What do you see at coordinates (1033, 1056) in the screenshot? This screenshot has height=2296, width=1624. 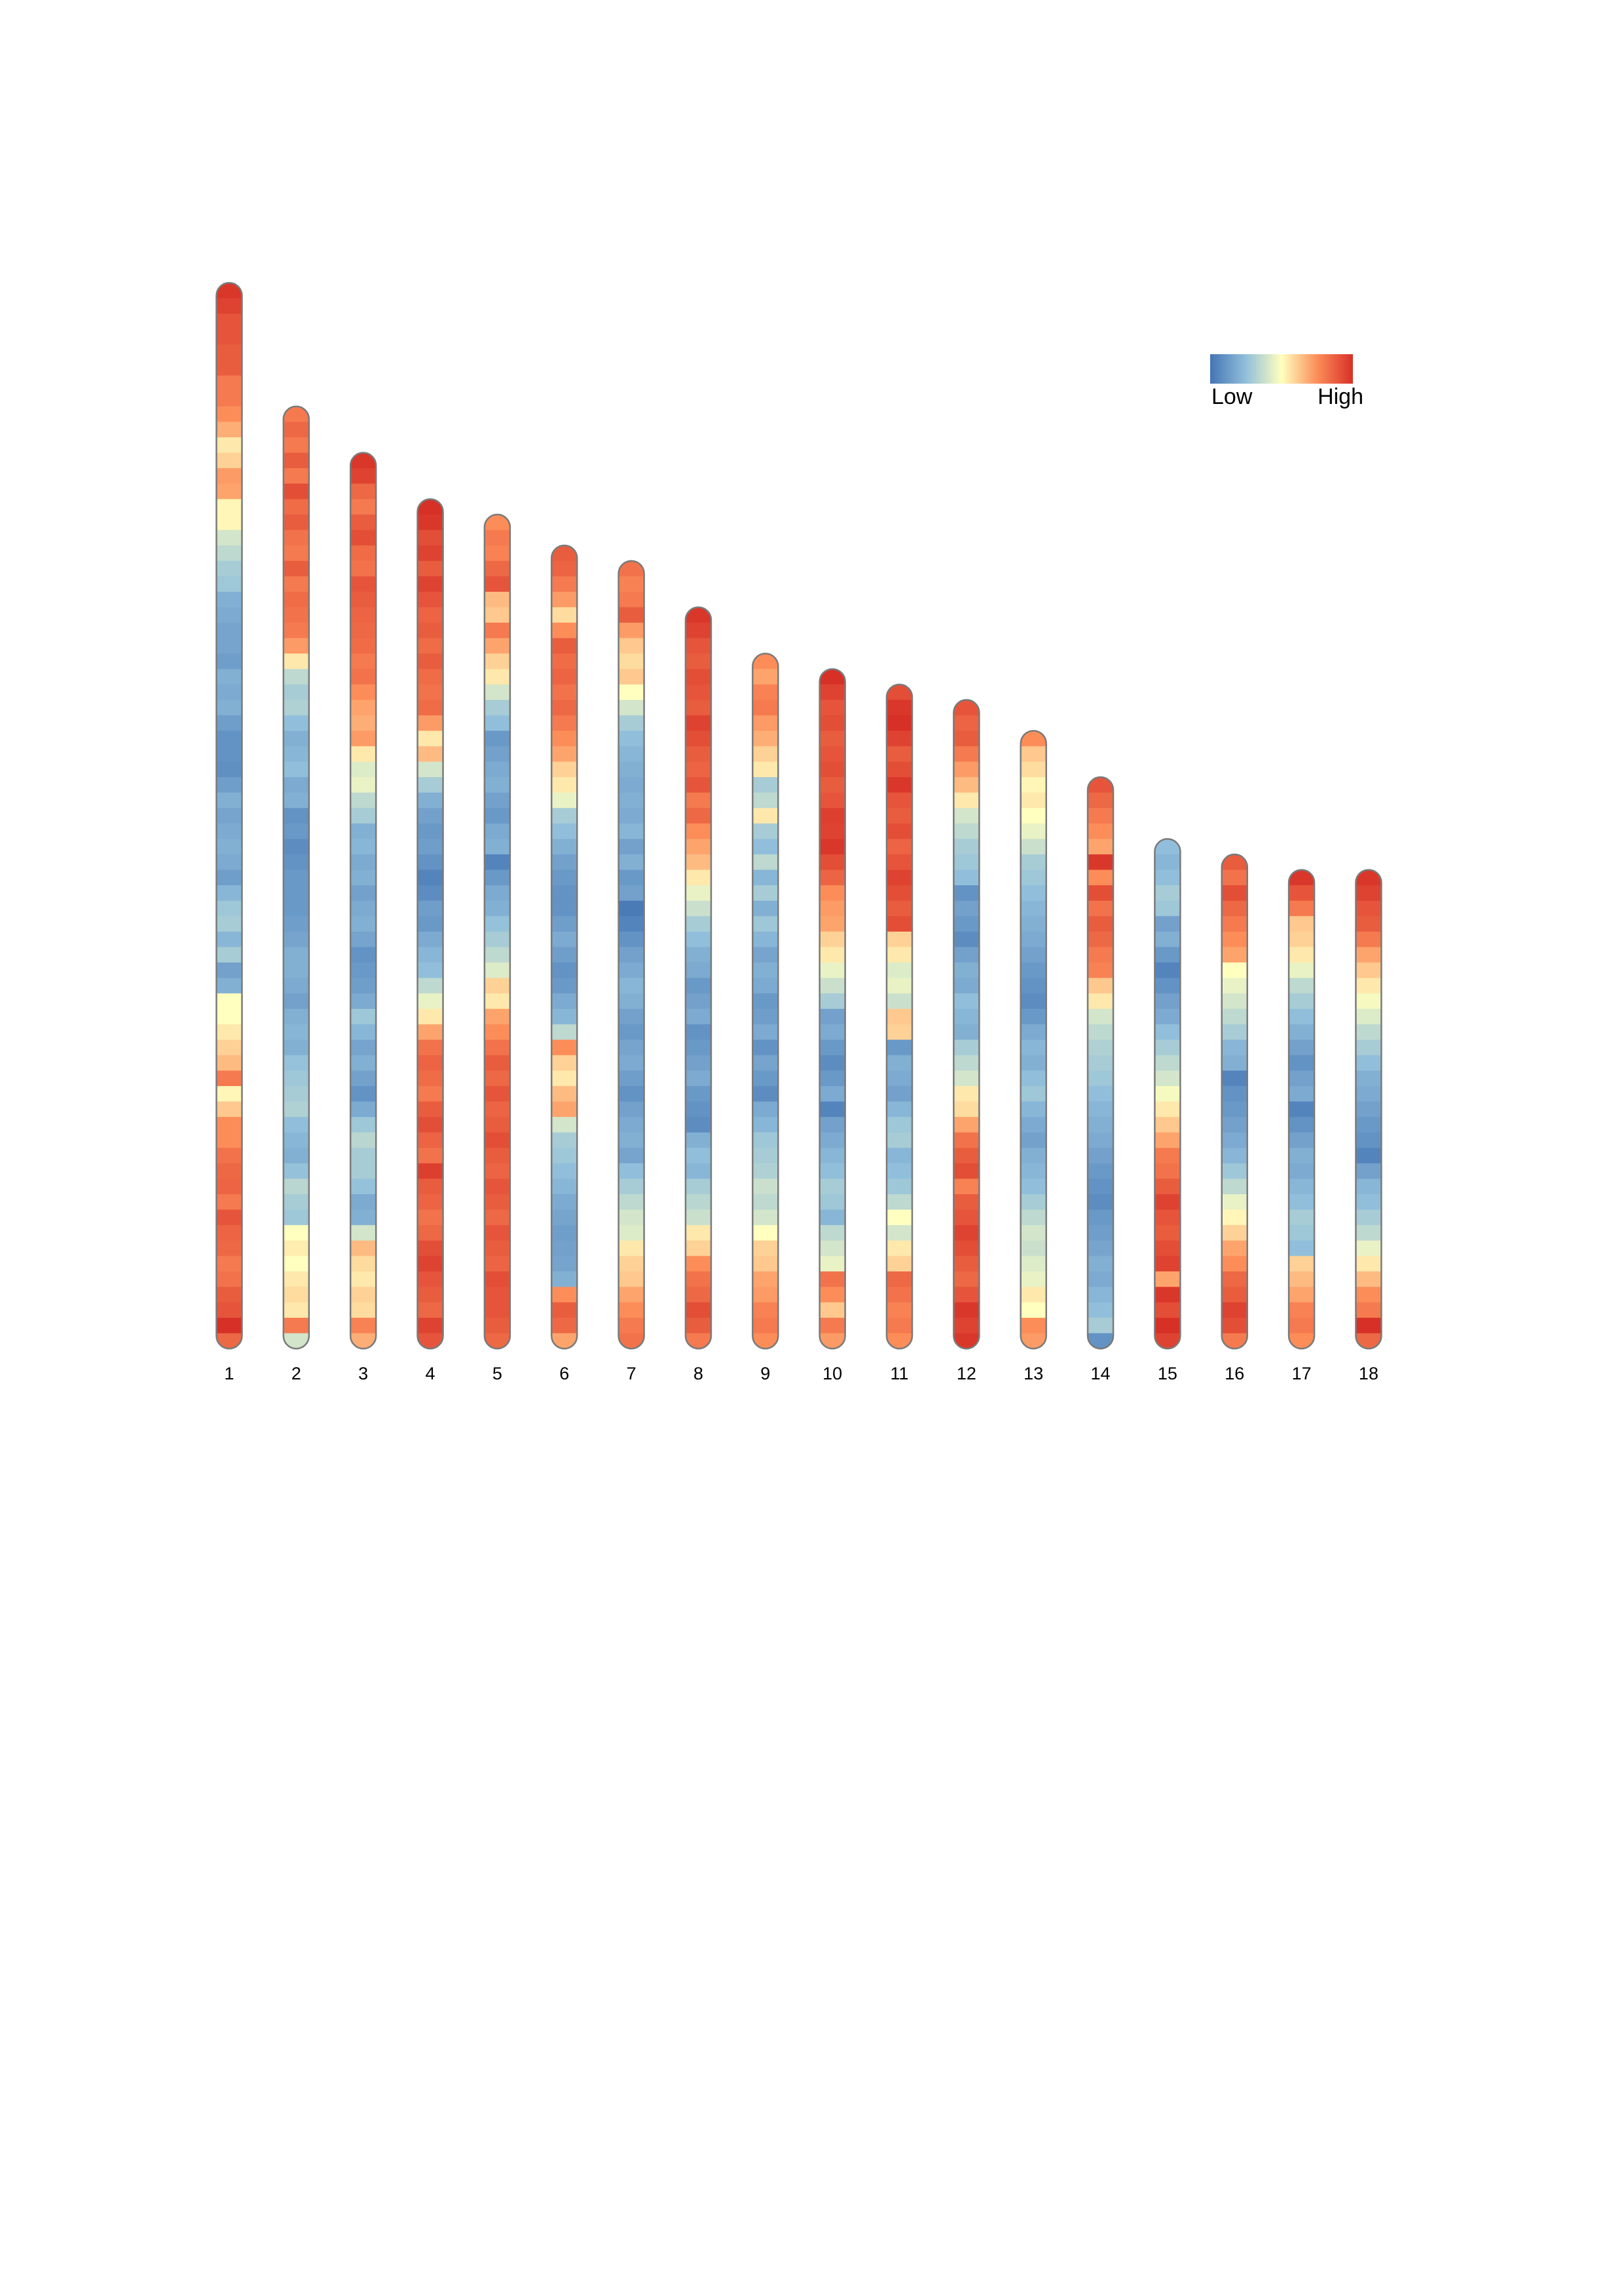 I see `chromosome-13: 13` at bounding box center [1033, 1056].